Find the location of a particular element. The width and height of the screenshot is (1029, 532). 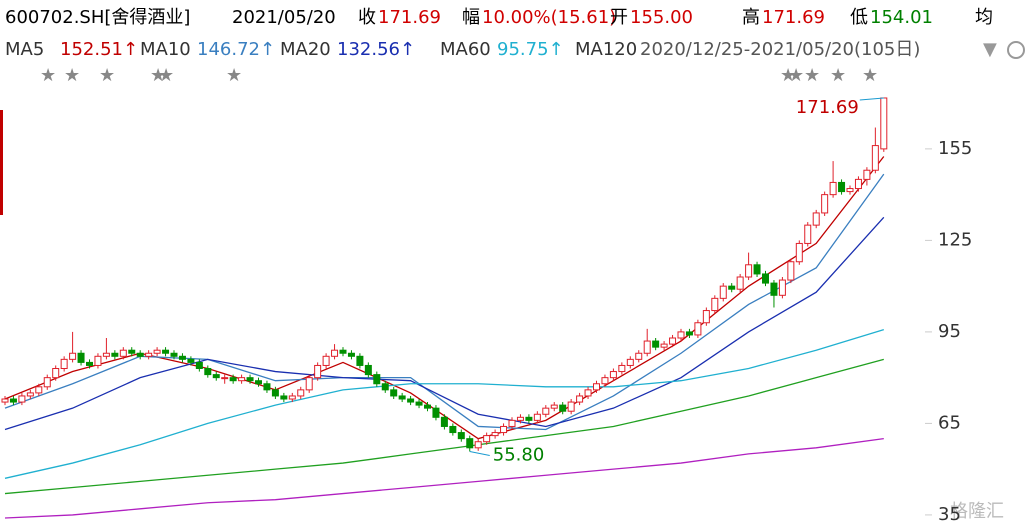

y-tick-label: 65 is located at coordinates (949, 422).